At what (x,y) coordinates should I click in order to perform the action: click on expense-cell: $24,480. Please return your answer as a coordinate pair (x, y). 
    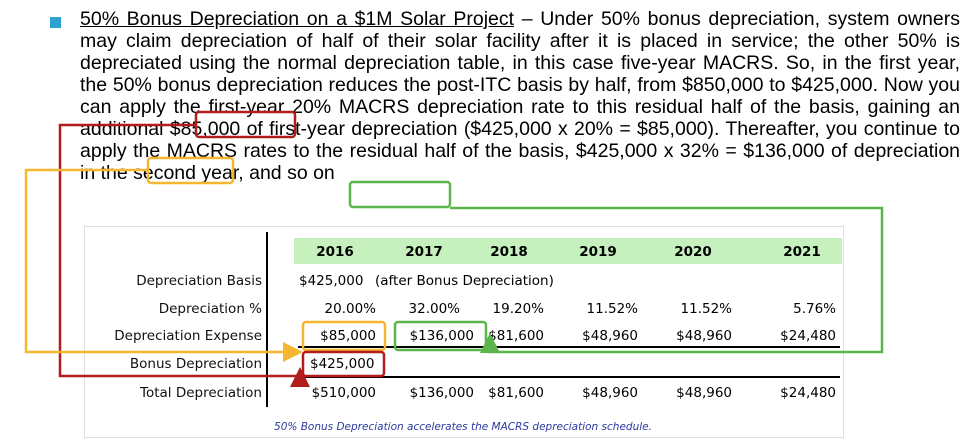
    Looking at the image, I should click on (808, 336).